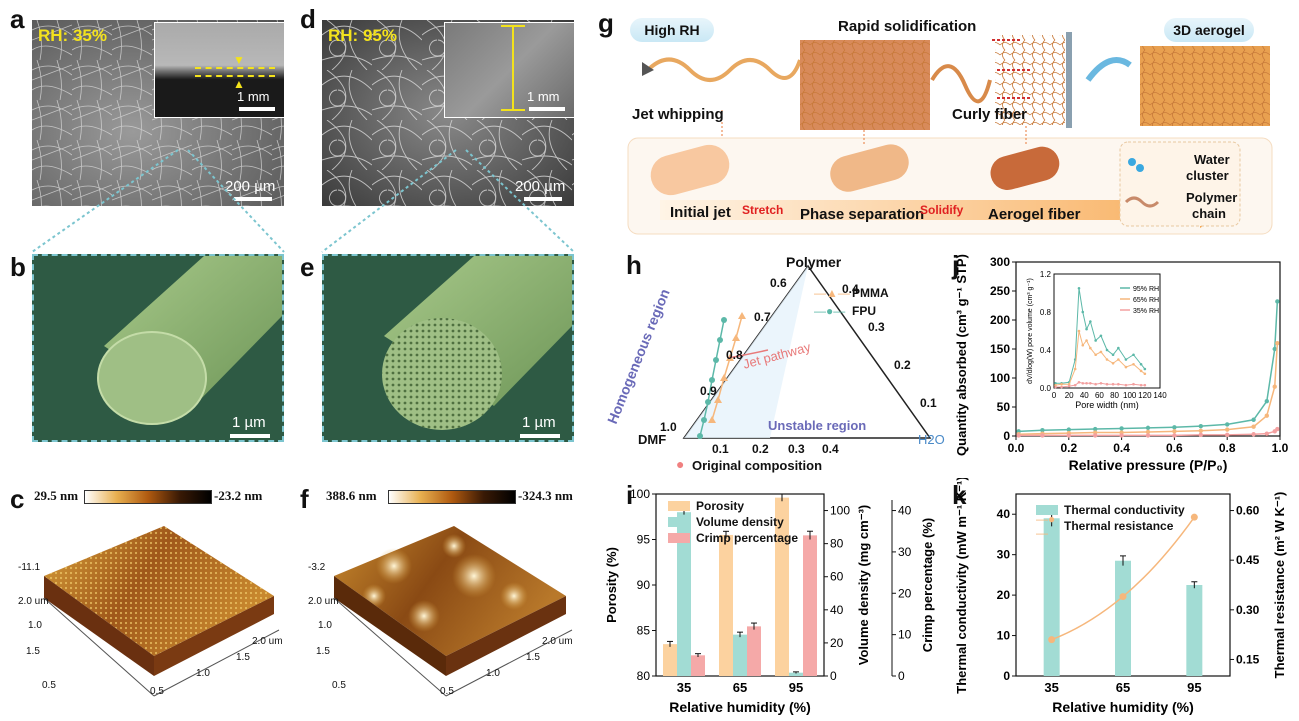 This screenshot has height=721, width=1299. What do you see at coordinates (668, 427) in the screenshot?
I see `h-ptick-4: 1.0` at bounding box center [668, 427].